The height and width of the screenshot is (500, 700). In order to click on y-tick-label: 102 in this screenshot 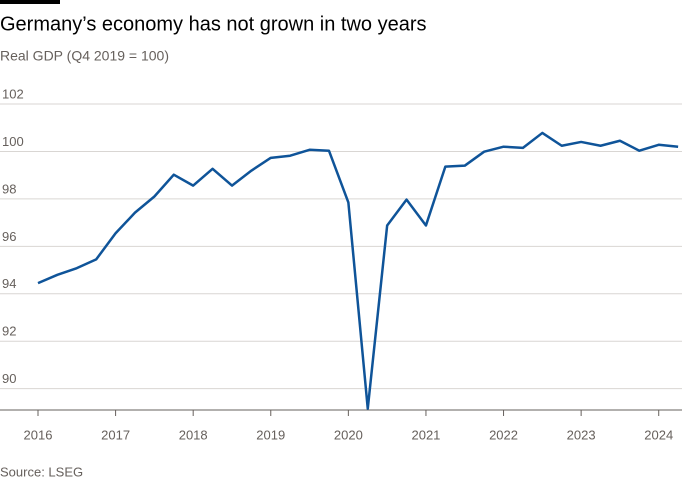, I will do `click(13, 93)`.